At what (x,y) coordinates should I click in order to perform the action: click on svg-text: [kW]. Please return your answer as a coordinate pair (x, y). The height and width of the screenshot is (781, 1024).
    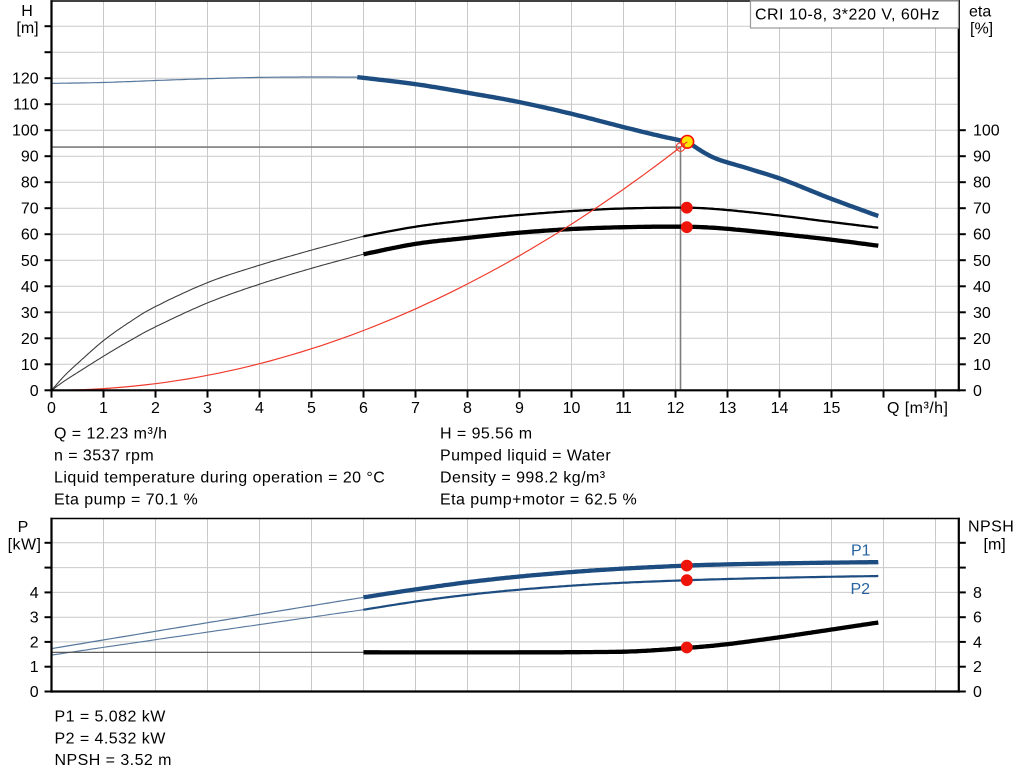
    Looking at the image, I should click on (25, 545).